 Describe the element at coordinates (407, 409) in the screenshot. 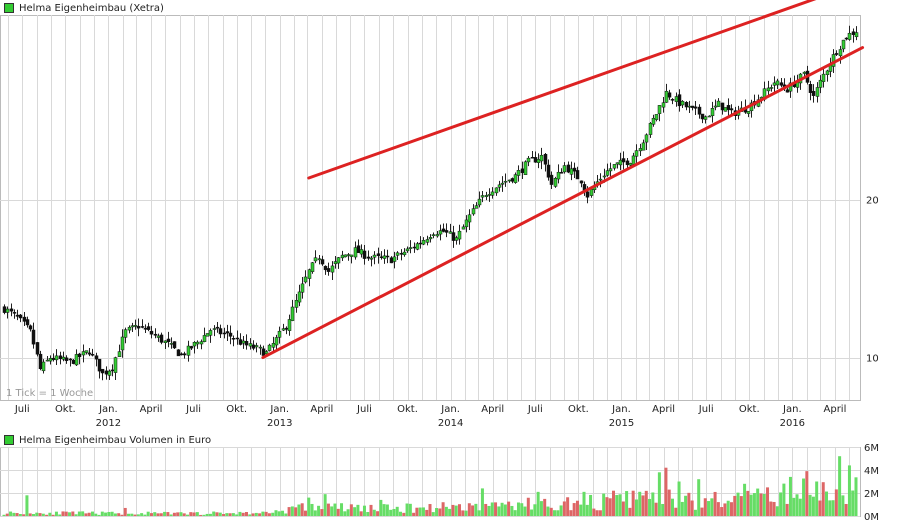

I see `x-tick-label: Okt.` at that location.